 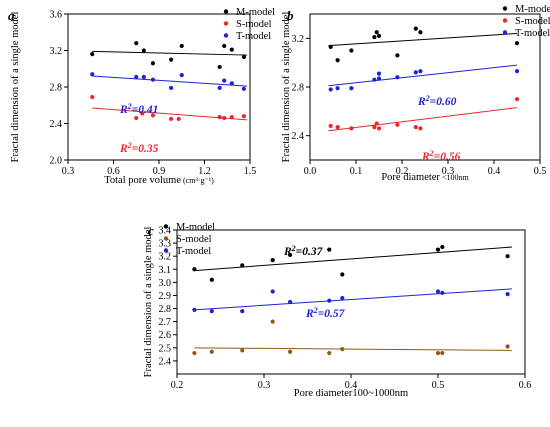 I want to click on y-tick-label: 3.1, so click(x=165, y=270).